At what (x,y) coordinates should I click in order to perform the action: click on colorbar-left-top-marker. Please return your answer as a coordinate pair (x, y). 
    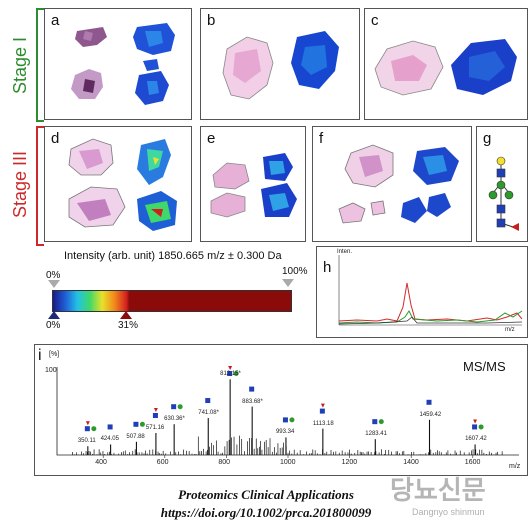
    Looking at the image, I should click on (54, 284).